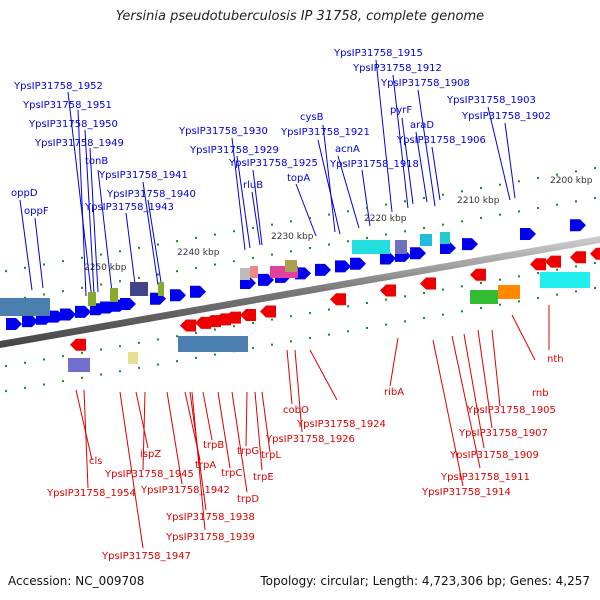 This screenshot has width=600, height=600. Describe the element at coordinates (555, 359) in the screenshot. I see `gene-label-reverse: nth` at that location.